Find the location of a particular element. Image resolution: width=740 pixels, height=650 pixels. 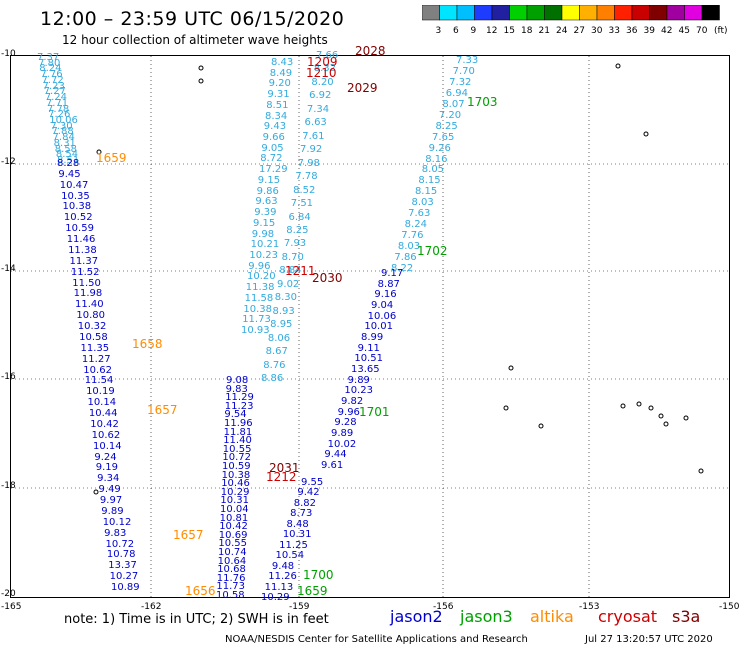

colorbar-level-label: 30 is located at coordinates (597, 31).